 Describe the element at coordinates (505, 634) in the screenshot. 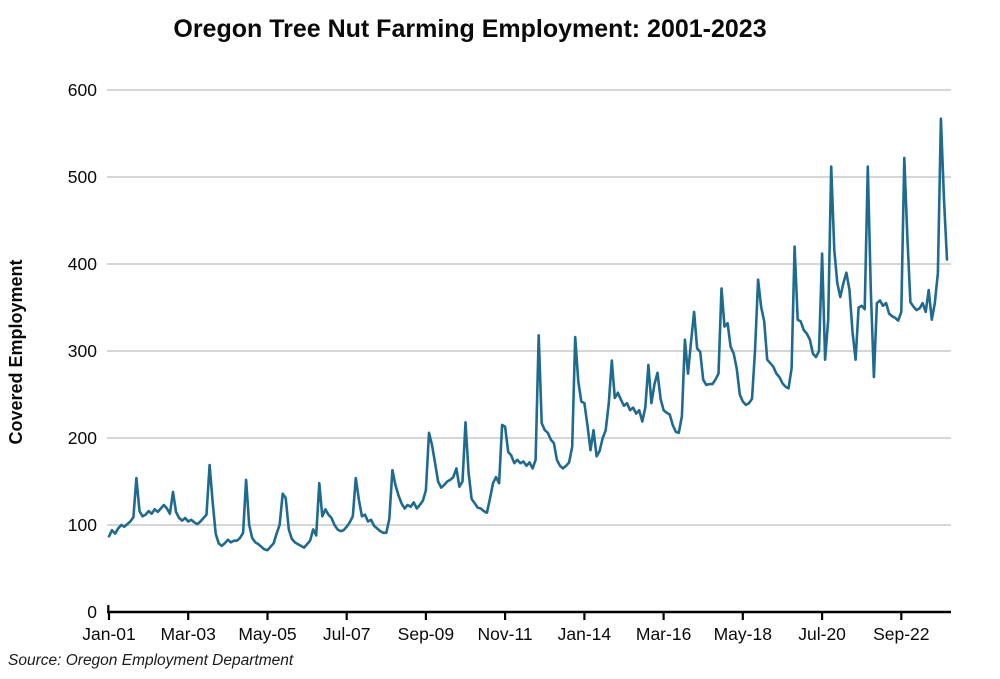

I see `x-tick-label-Nov-11: Nov-11` at that location.